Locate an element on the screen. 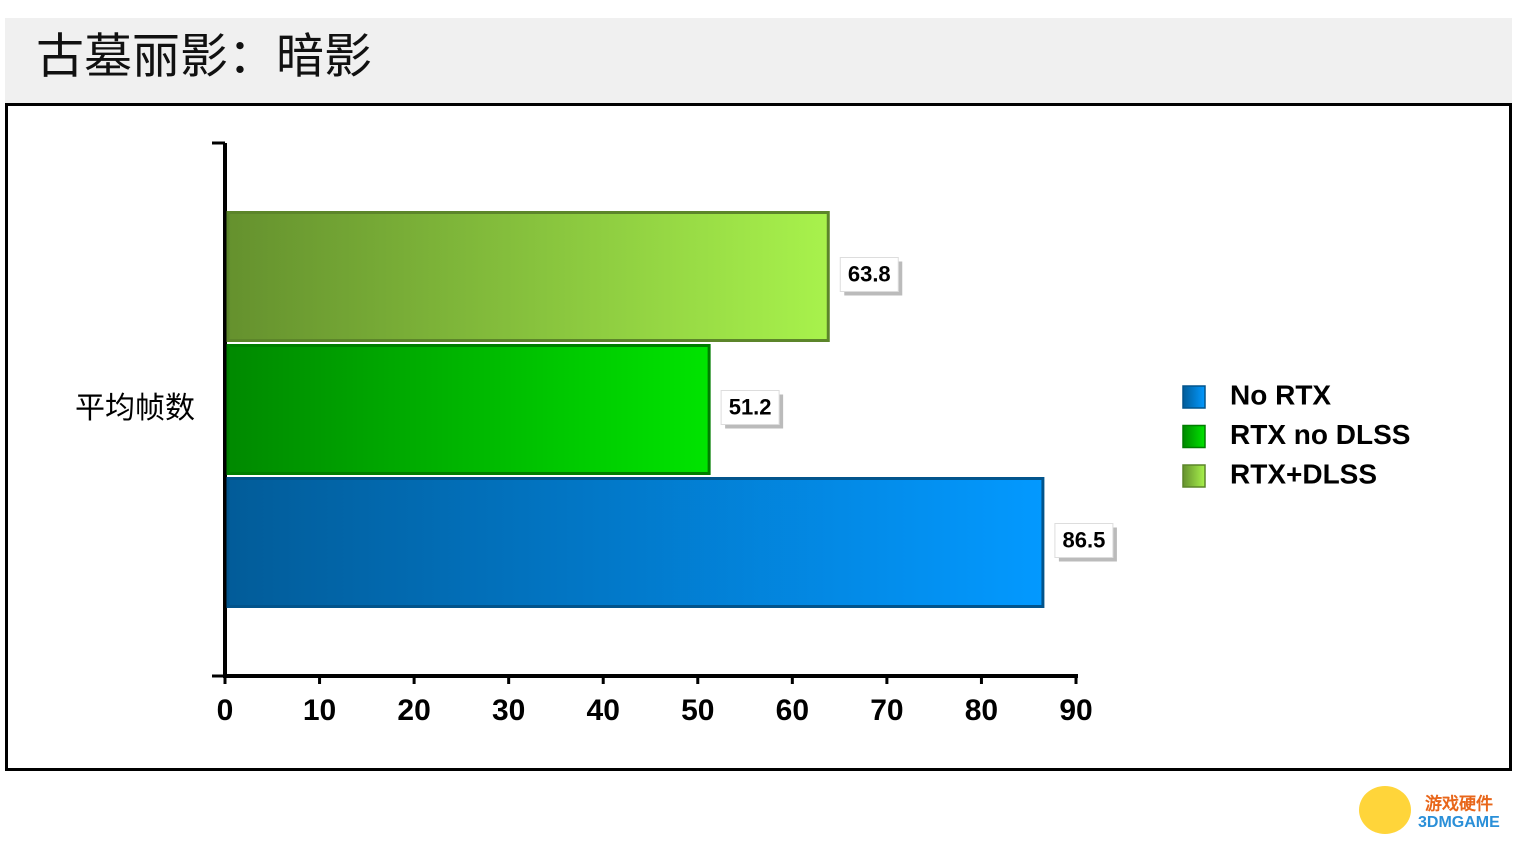  x-tick-label: 60 is located at coordinates (792, 710).